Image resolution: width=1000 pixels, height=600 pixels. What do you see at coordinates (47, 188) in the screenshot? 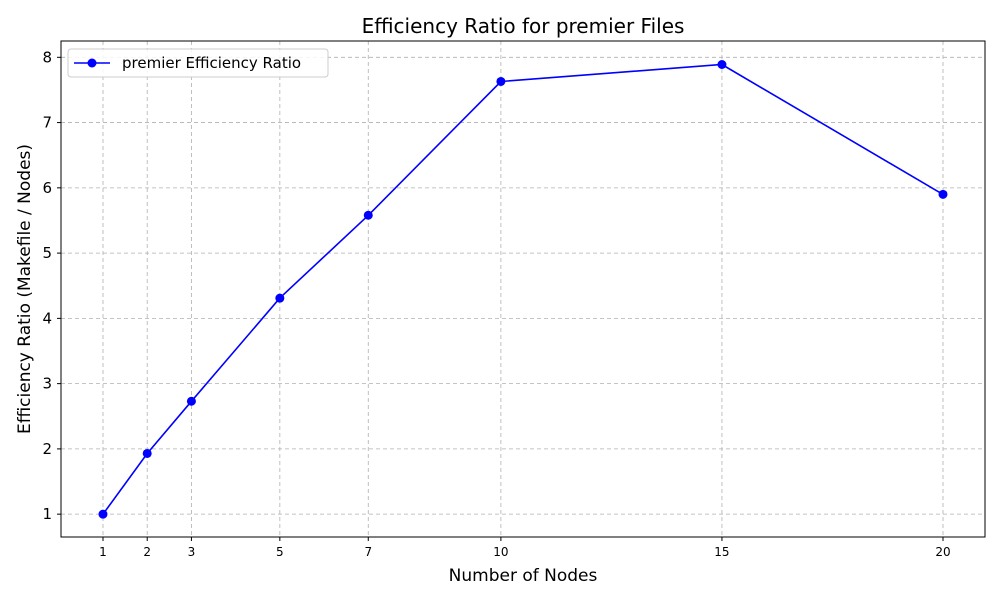
I see `y-tick-label: 6` at bounding box center [47, 188].